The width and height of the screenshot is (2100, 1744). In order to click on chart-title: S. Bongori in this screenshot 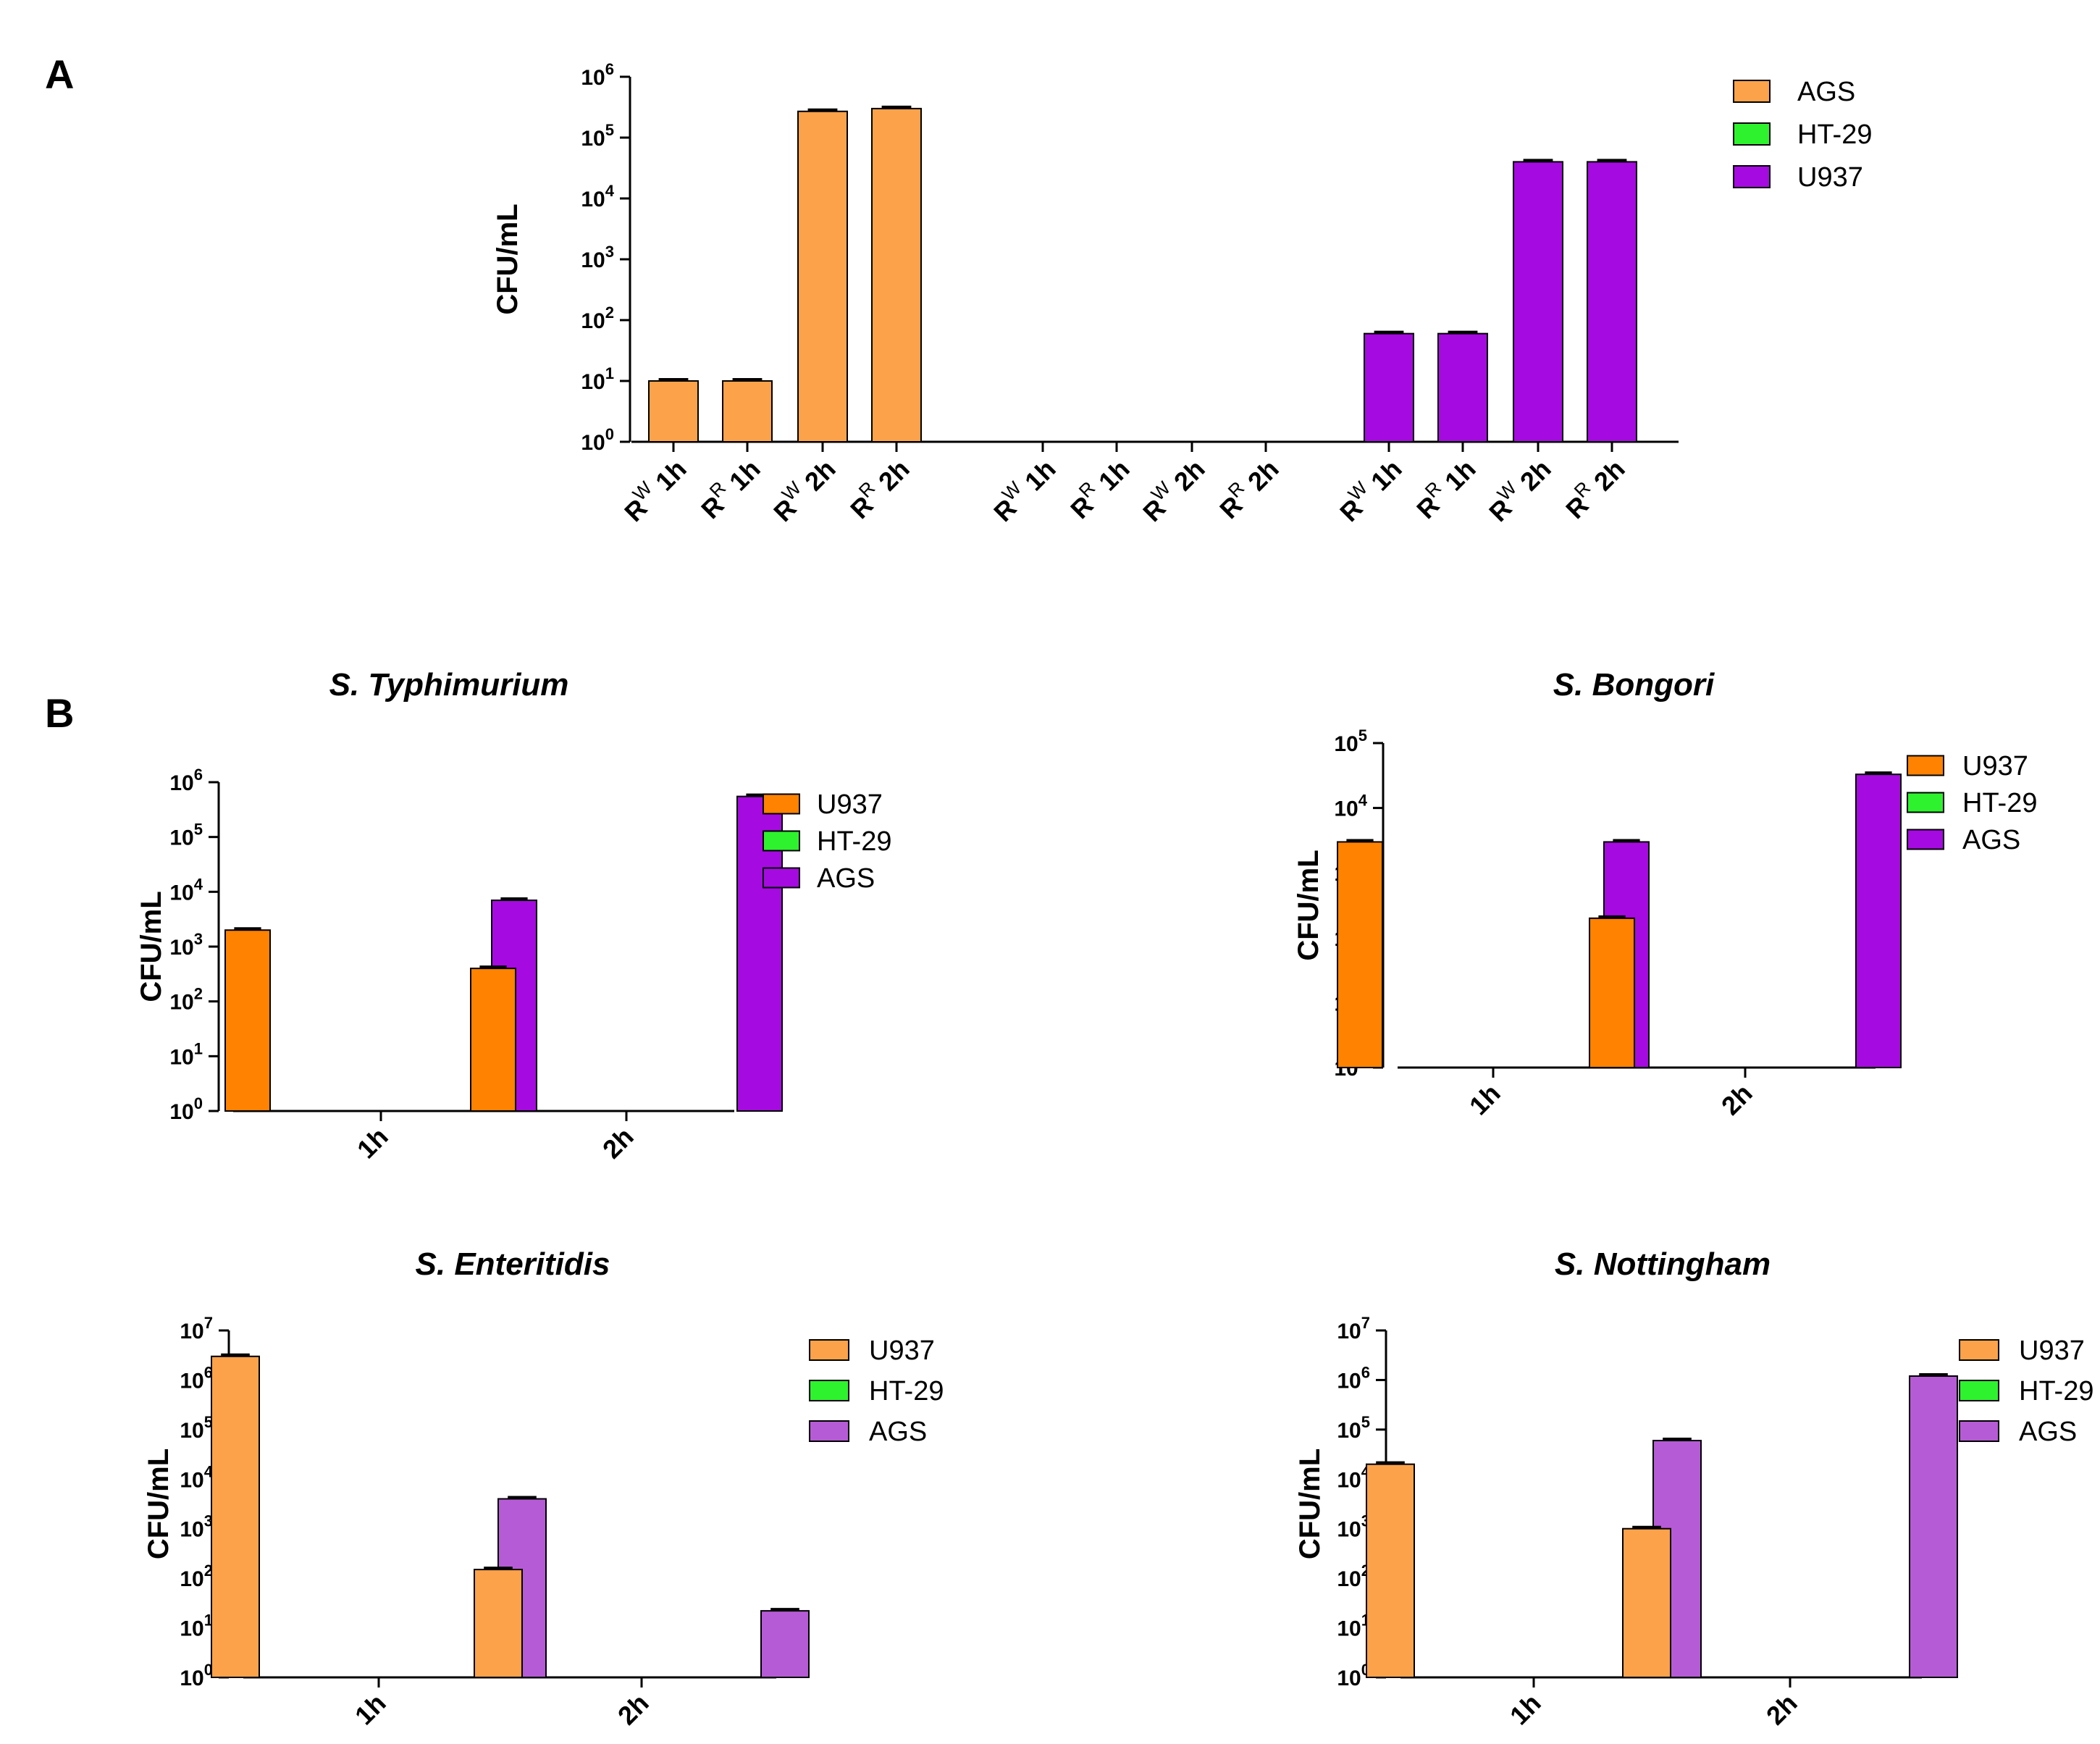, I will do `click(1634, 685)`.